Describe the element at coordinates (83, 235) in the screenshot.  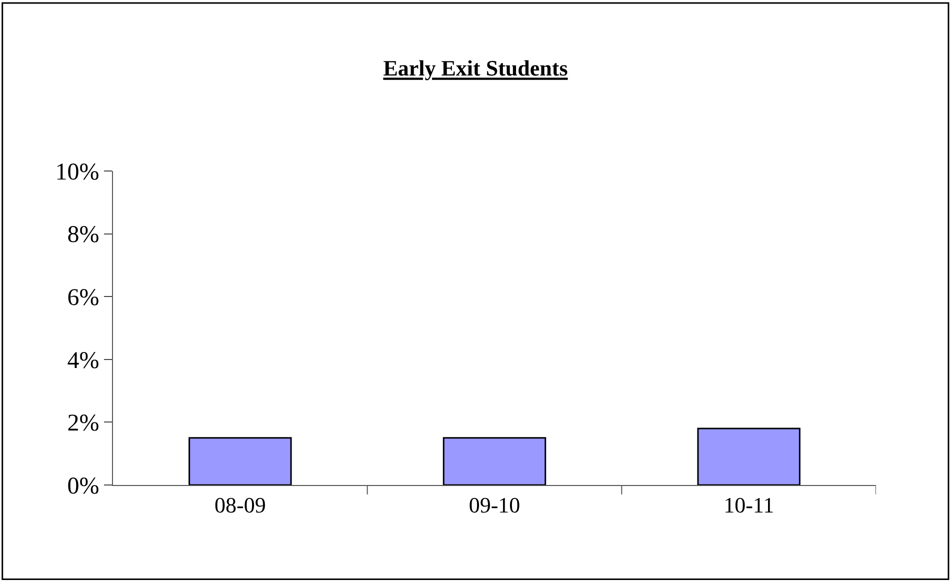
I see `y-tick-label: 8%` at that location.